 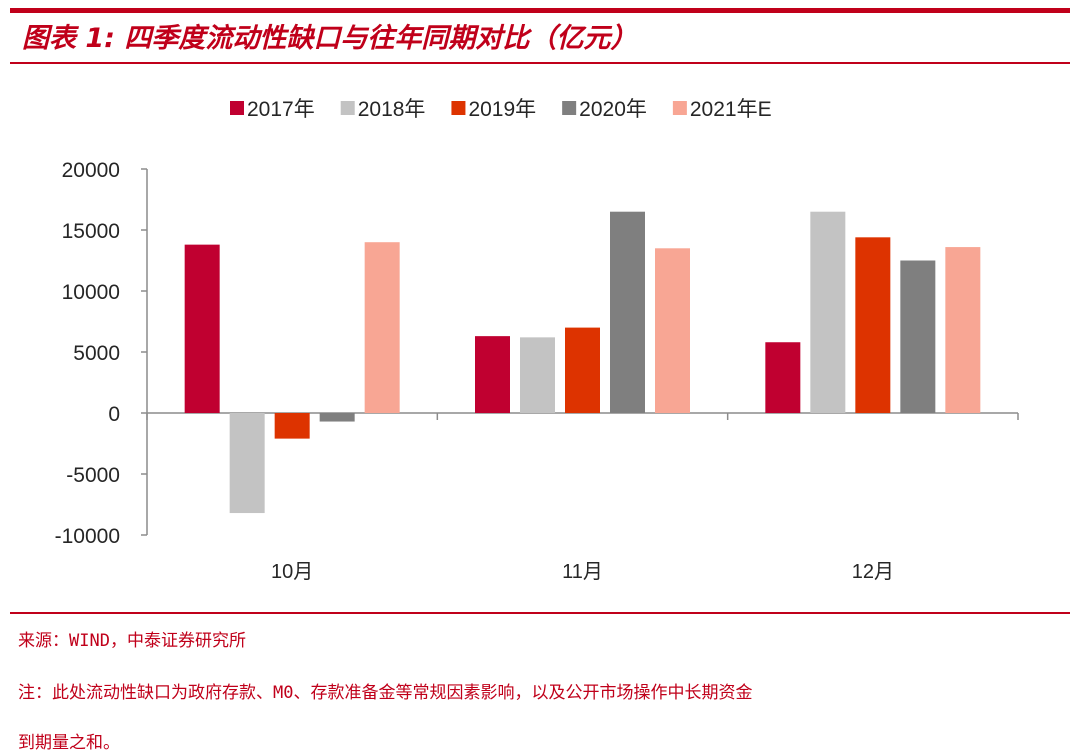 I want to click on title-rule, so click(x=540, y=63).